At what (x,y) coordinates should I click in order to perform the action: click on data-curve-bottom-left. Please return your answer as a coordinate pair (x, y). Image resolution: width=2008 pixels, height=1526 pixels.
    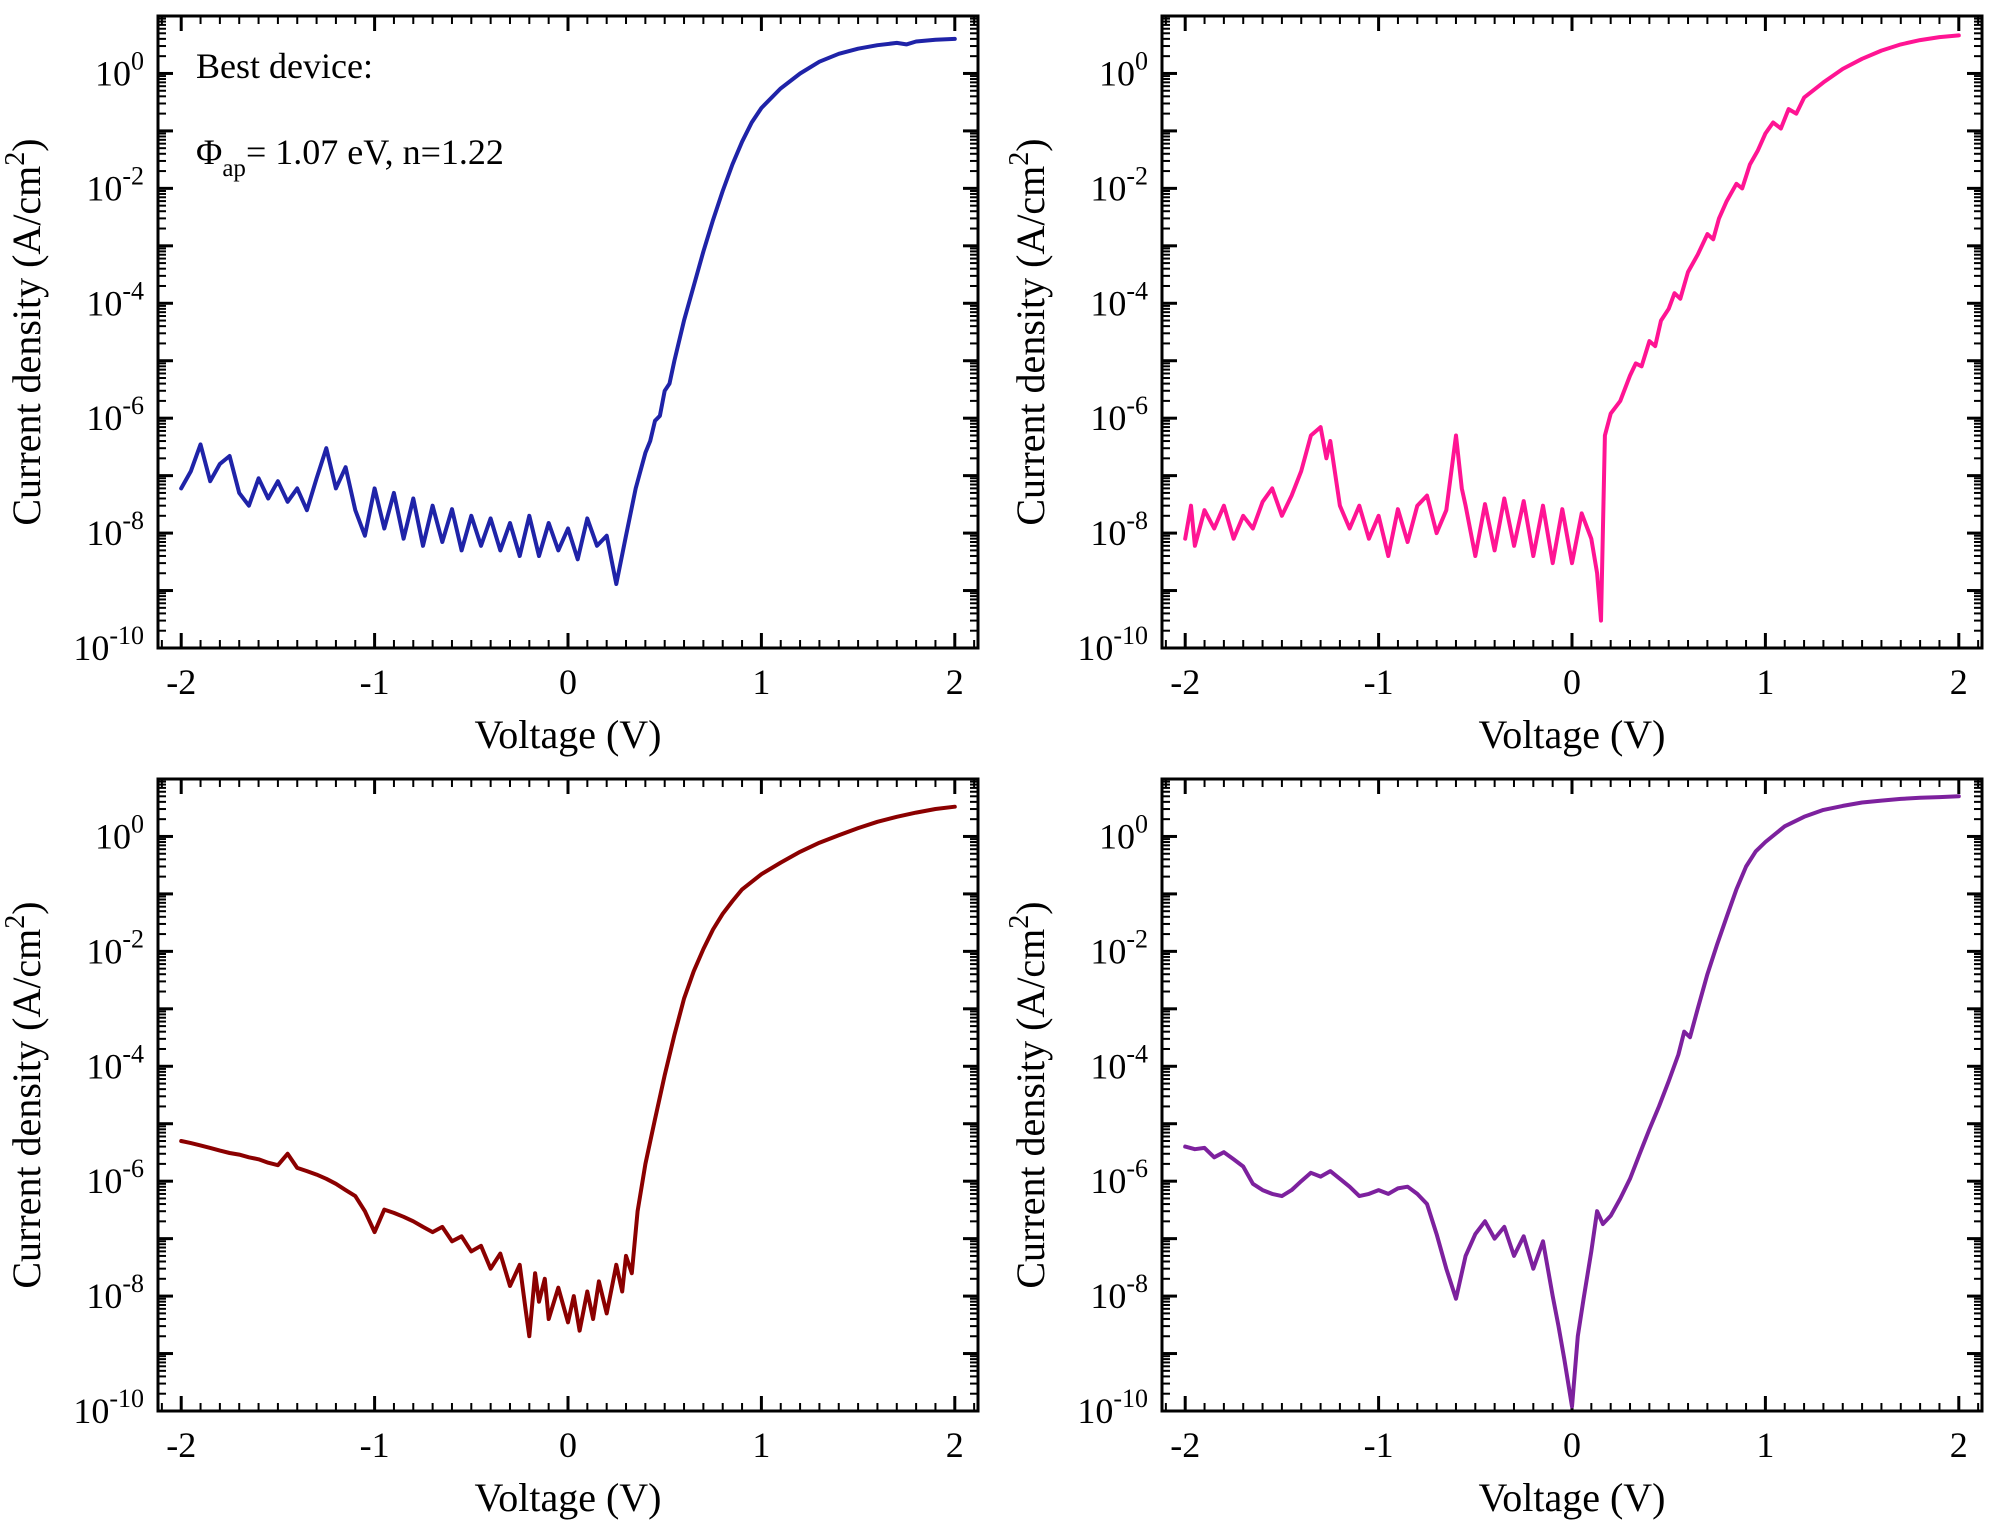
    Looking at the image, I should click on (568, 1071).